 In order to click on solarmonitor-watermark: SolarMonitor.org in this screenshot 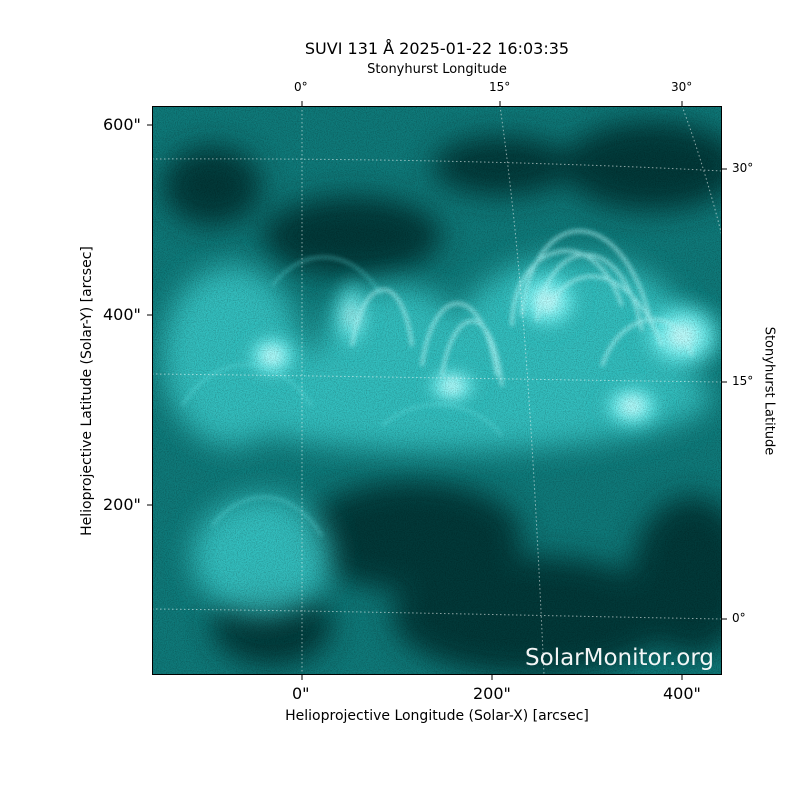, I will do `click(619, 658)`.